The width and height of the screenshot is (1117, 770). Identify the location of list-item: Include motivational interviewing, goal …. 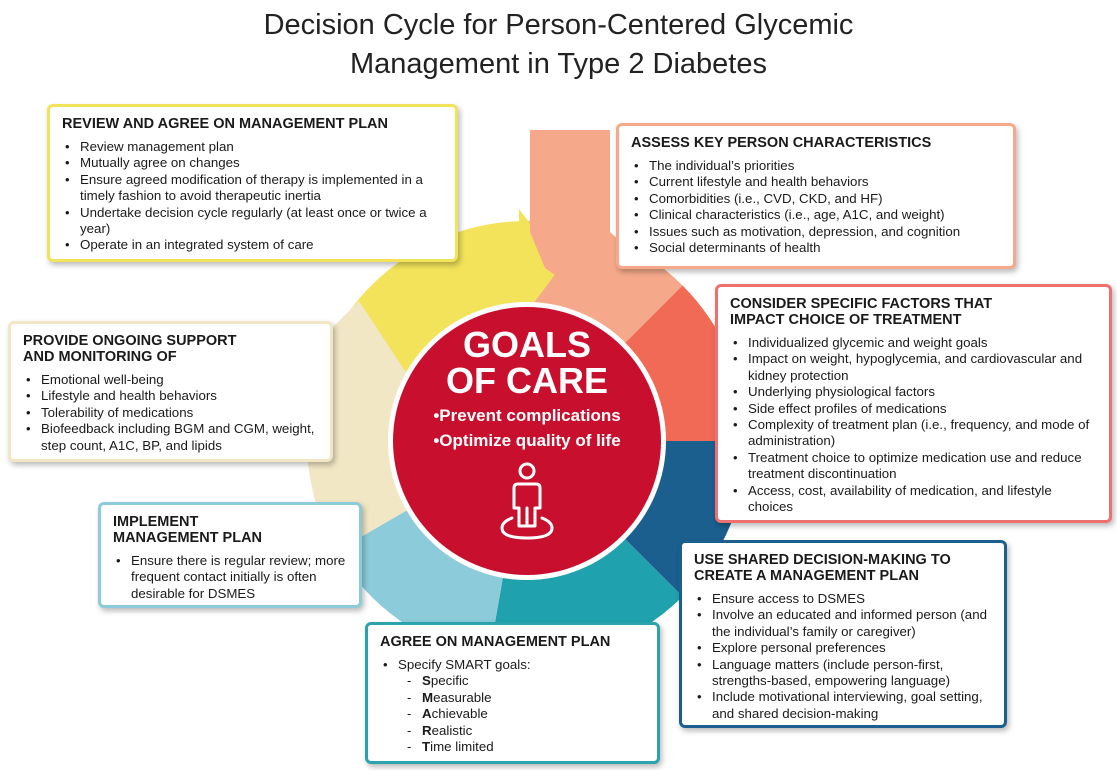
(853, 705).